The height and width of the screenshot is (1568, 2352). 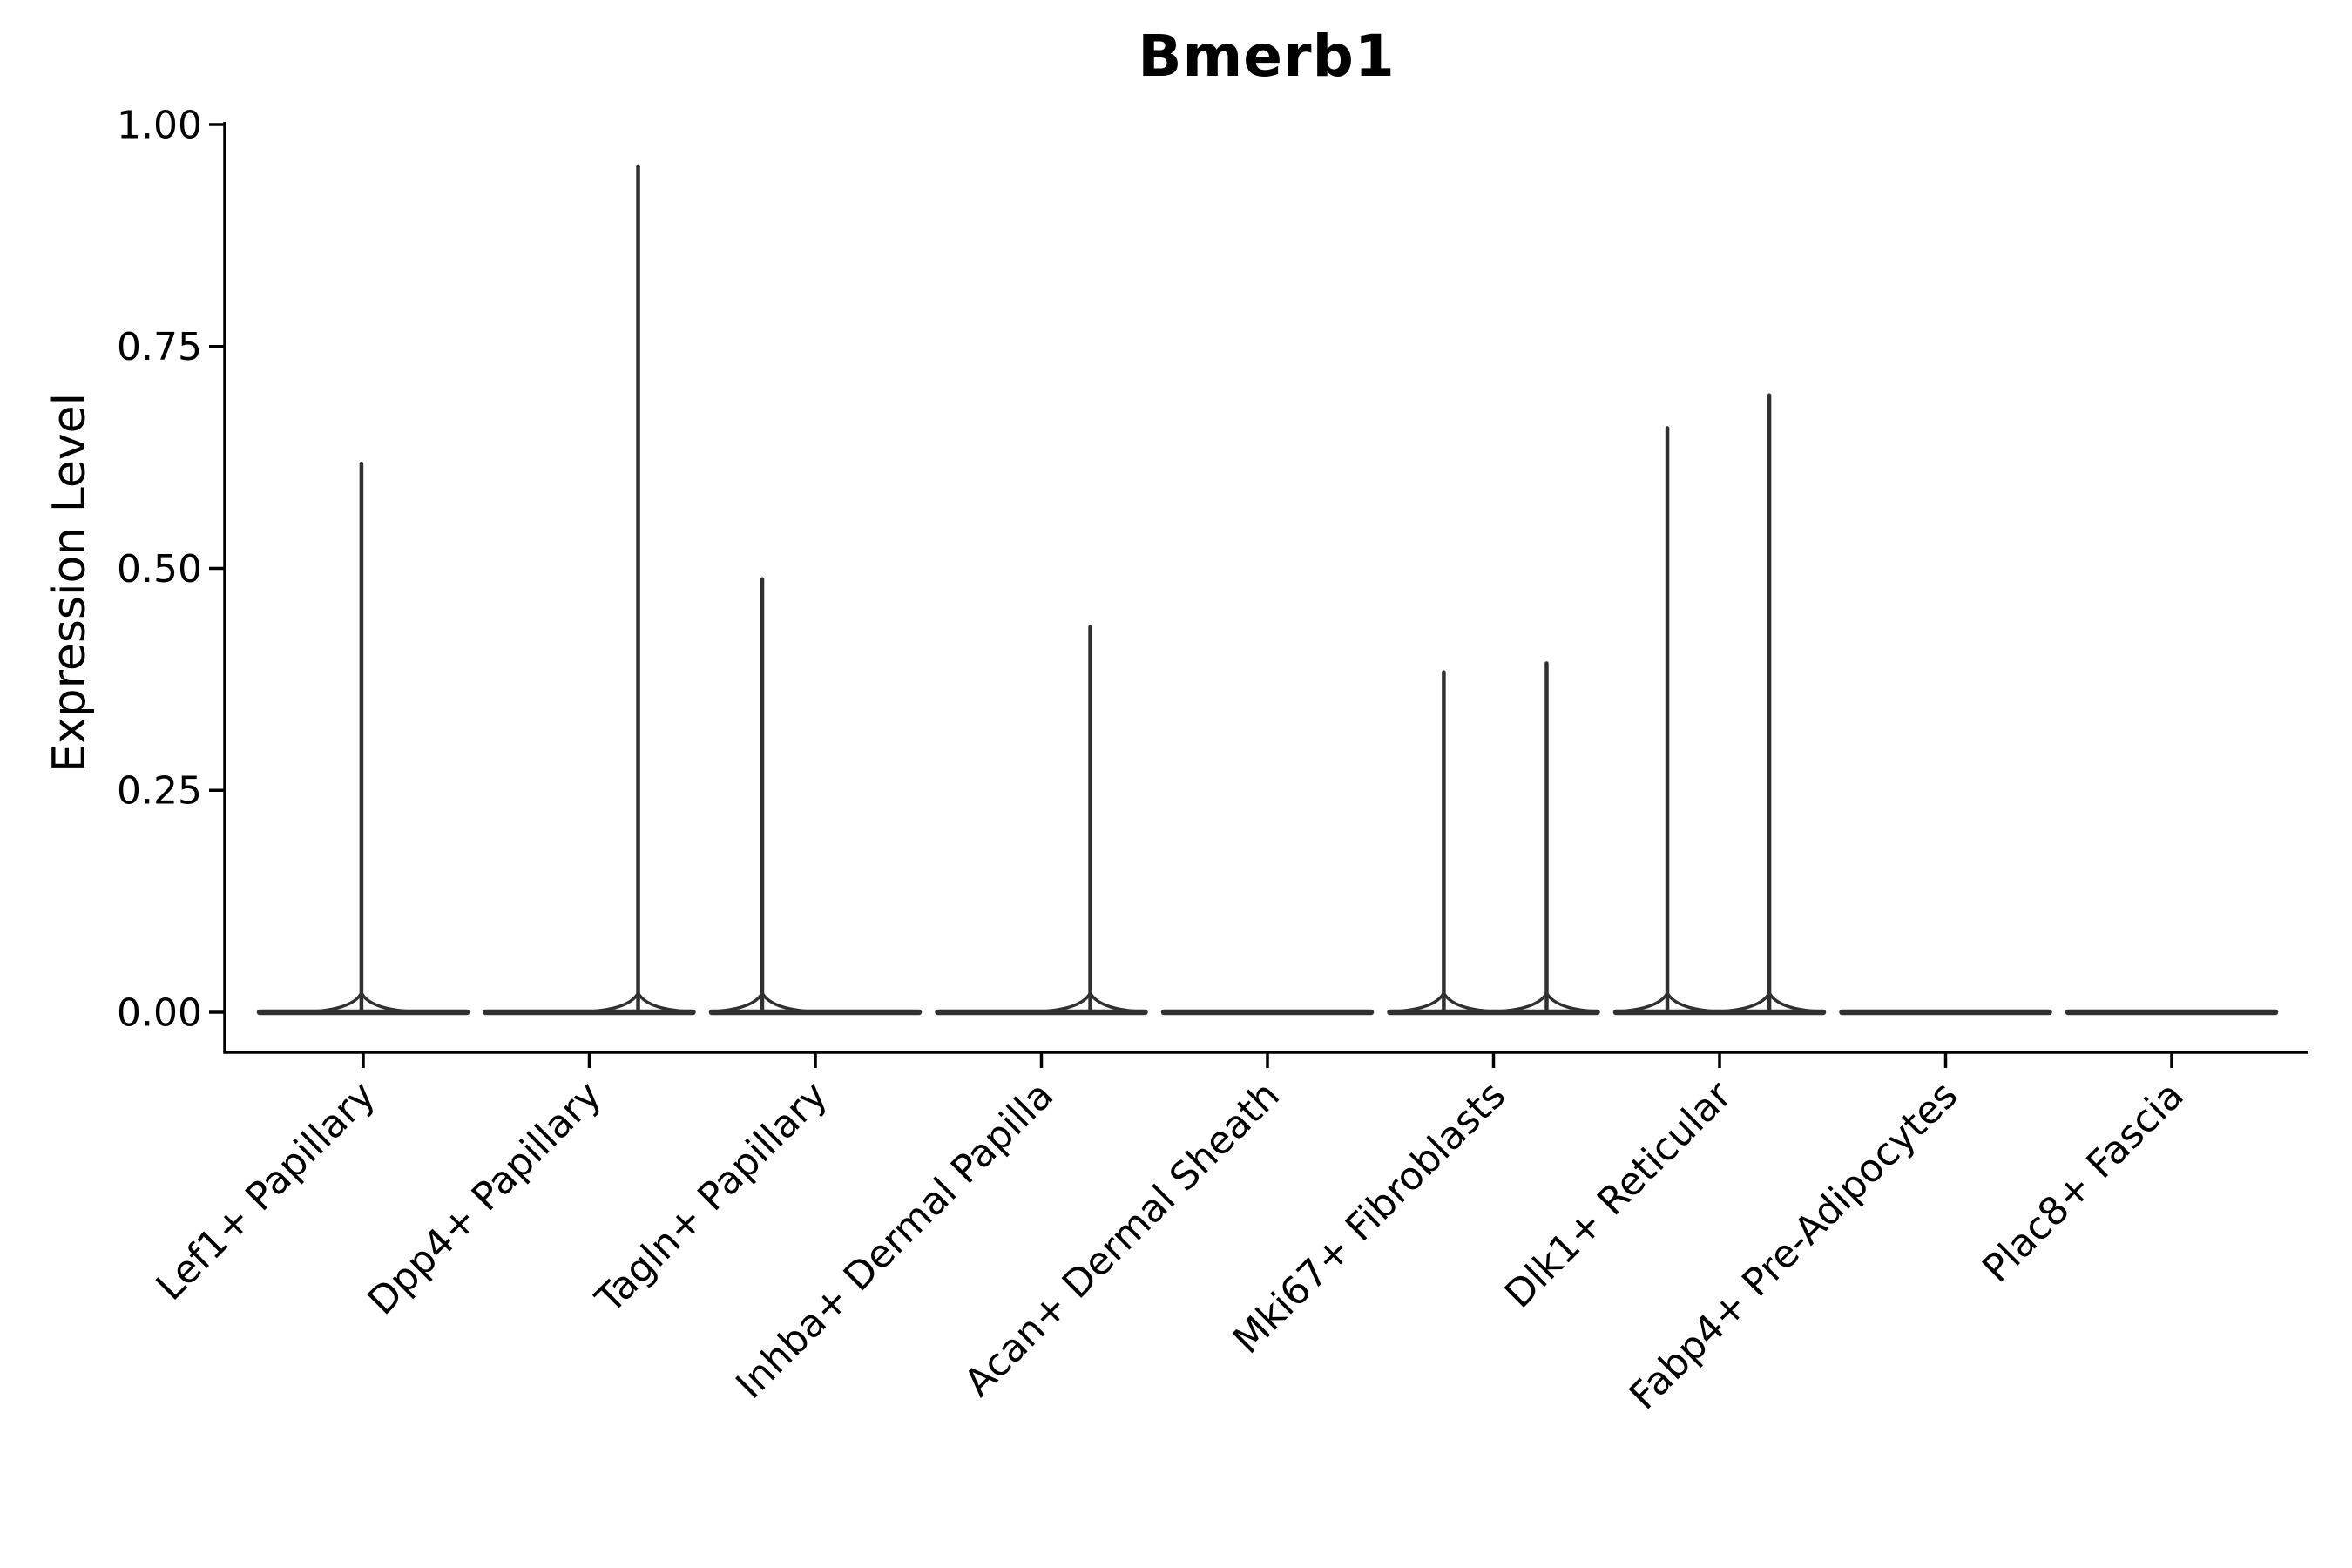 What do you see at coordinates (1267, 56) in the screenshot?
I see `chart-title: Bmerb1` at bounding box center [1267, 56].